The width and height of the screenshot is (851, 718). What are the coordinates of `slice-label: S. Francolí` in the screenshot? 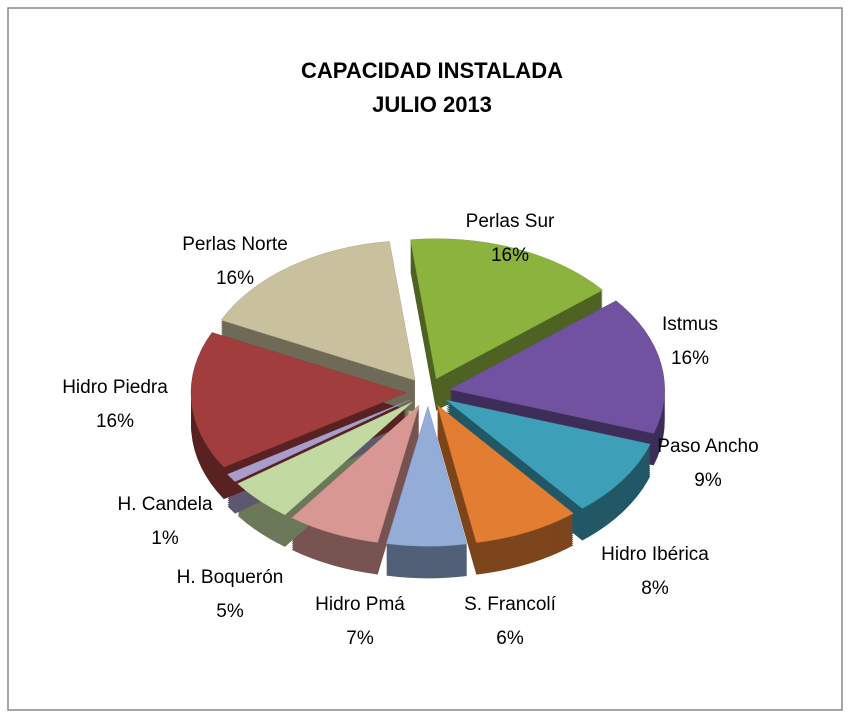 It's located at (510, 604).